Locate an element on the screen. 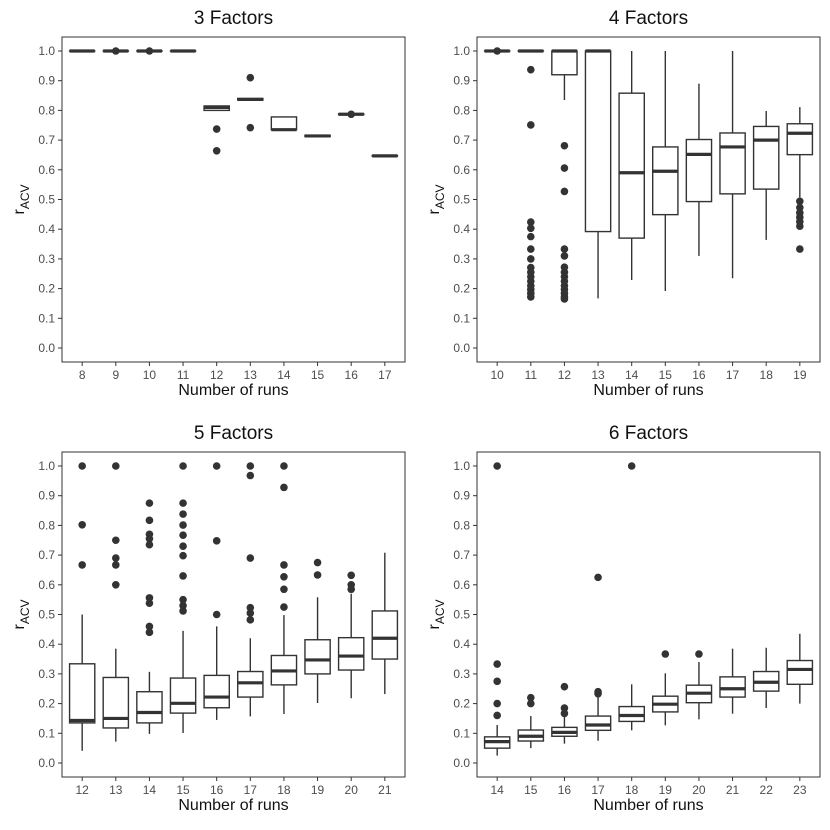  panel-title: 6 Factors is located at coordinates (648, 433).